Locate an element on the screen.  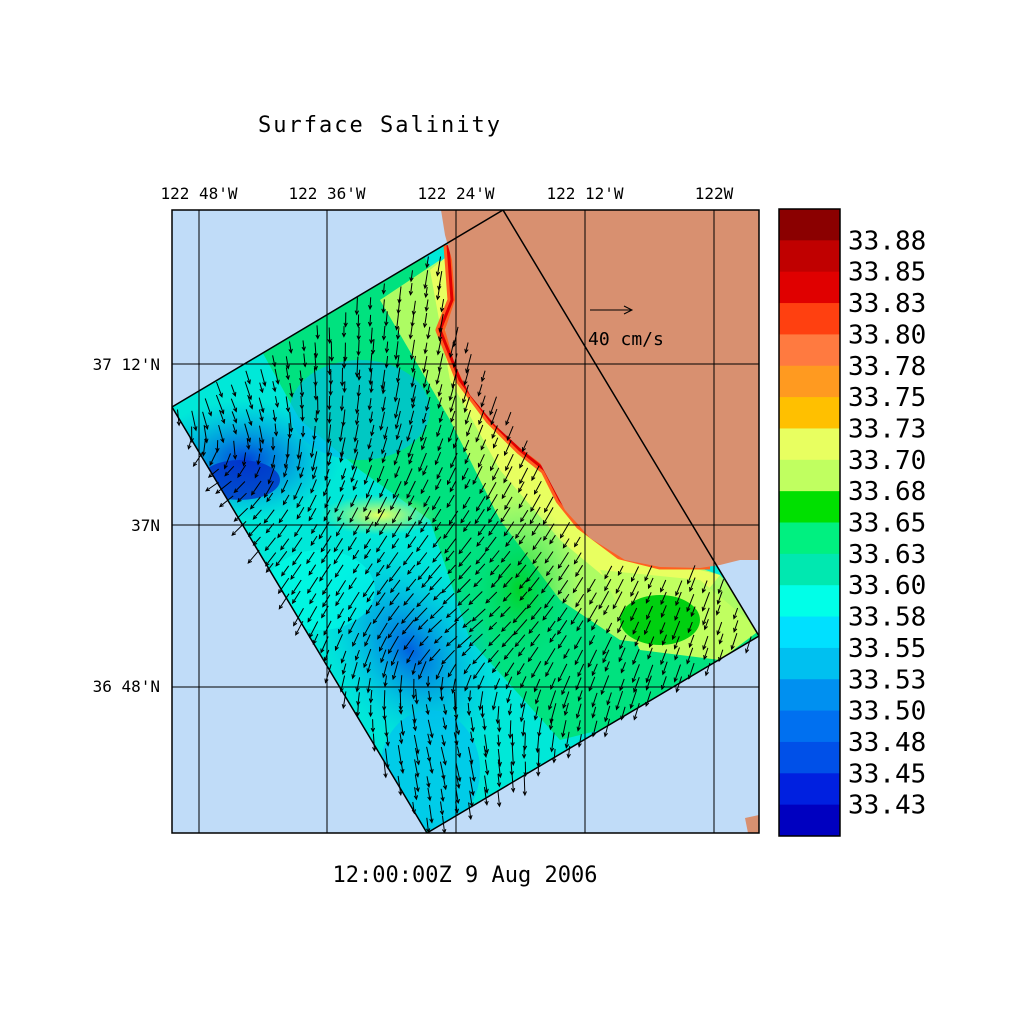
latitude-labels: 37 12'N 37N 36 48'N is located at coordinates (126, 525).